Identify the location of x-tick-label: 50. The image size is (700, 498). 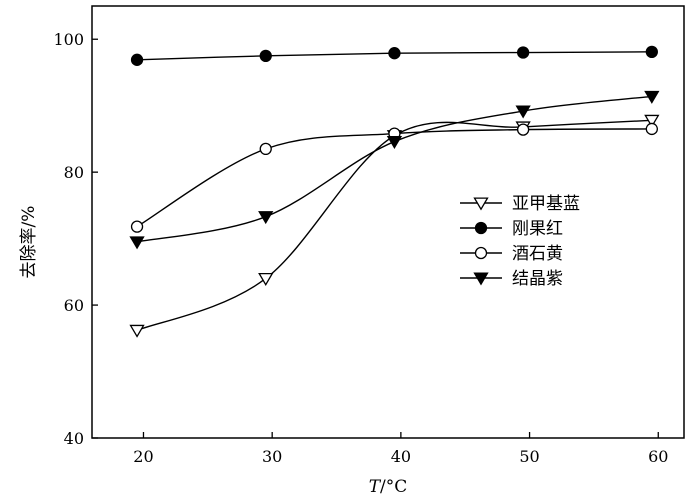
(529, 456).